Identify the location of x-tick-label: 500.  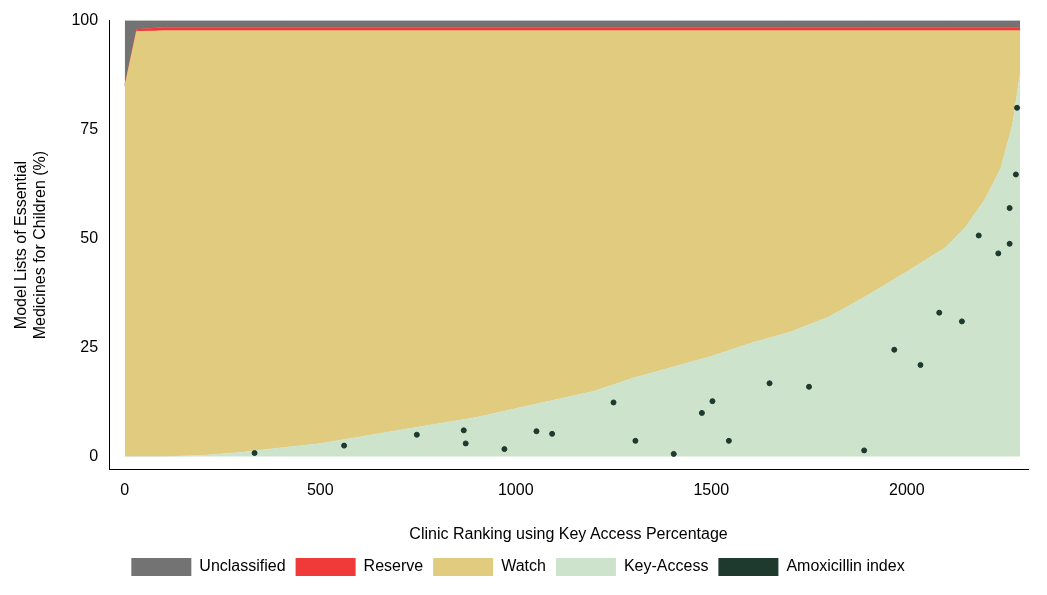
(320, 489).